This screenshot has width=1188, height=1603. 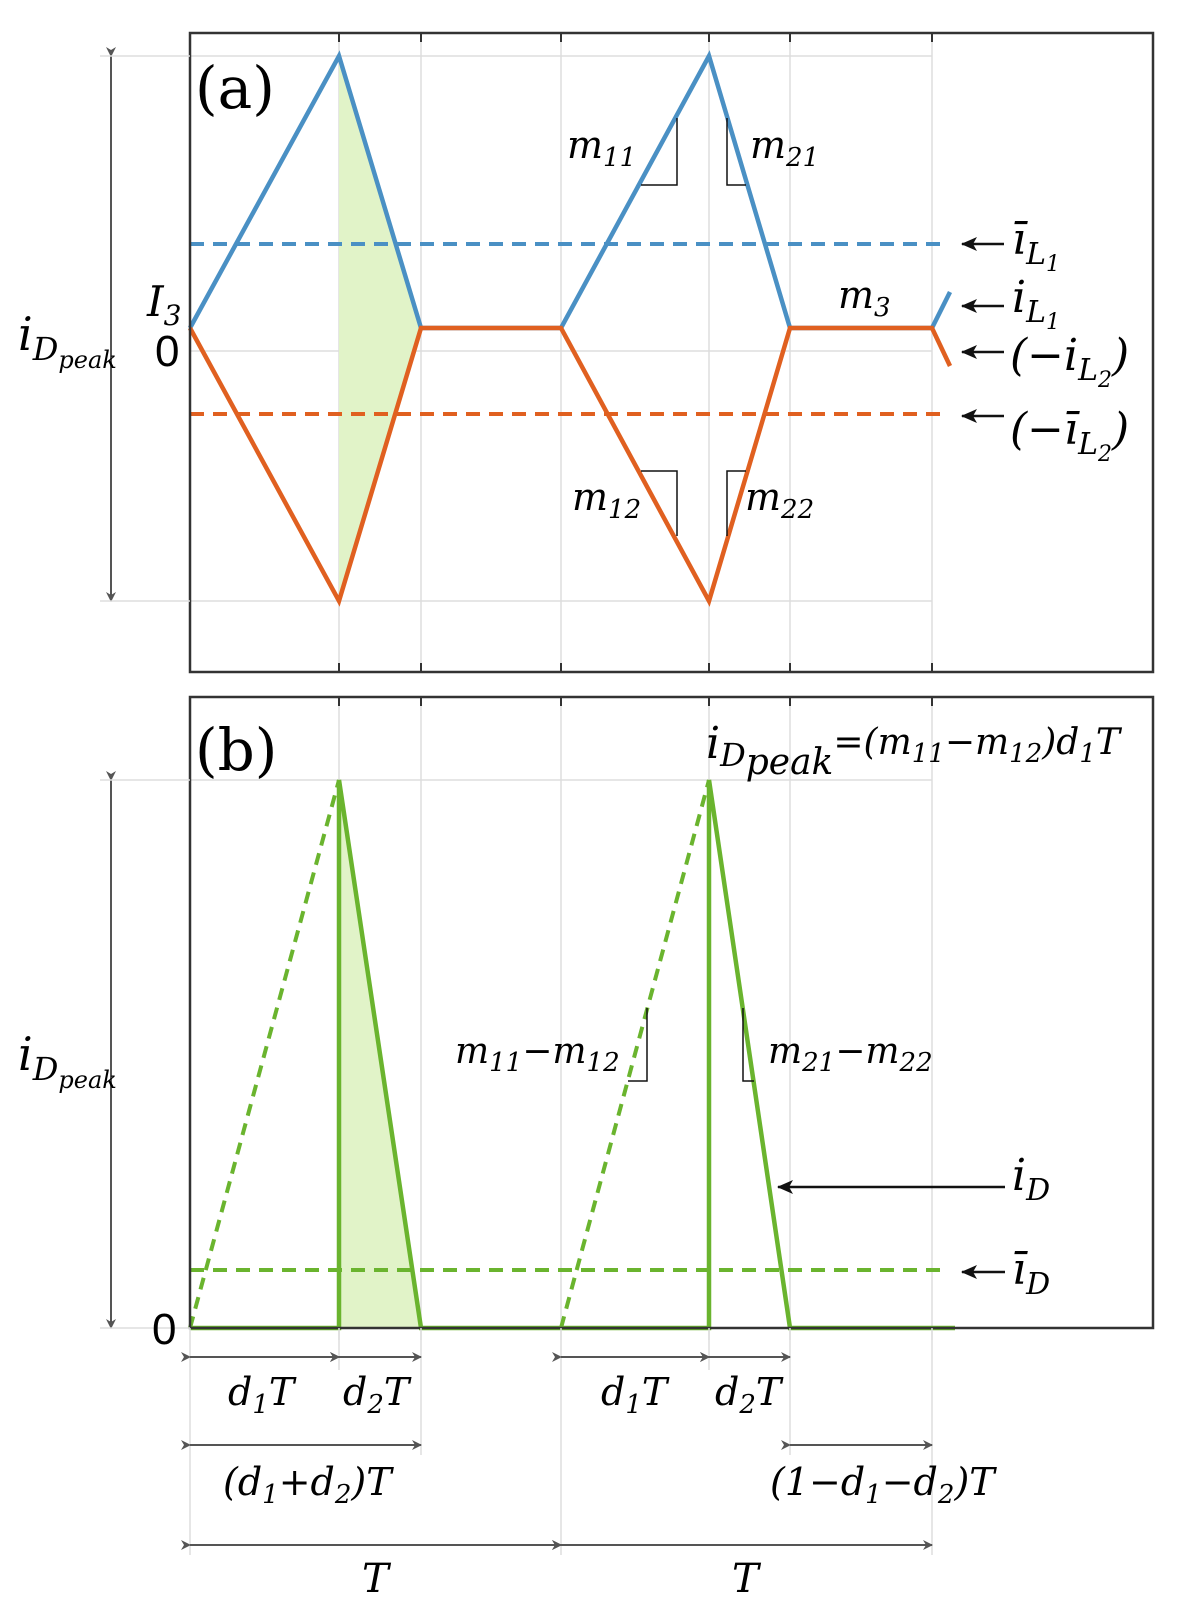 I want to click on avg-iL1-label: īL1, so click(x=1036, y=245).